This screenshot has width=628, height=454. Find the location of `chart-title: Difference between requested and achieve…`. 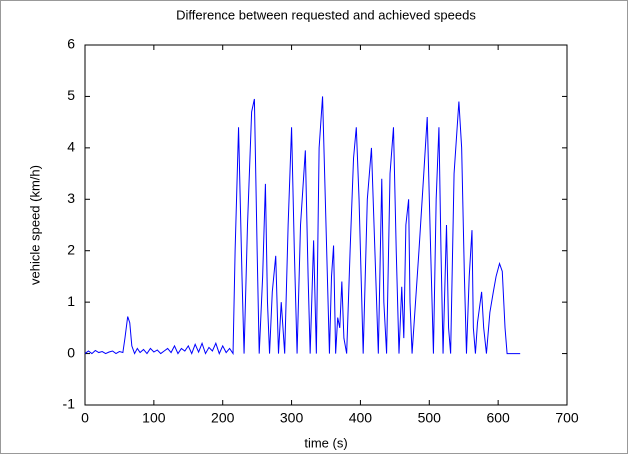

chart-title: Difference between requested and achieve… is located at coordinates (326, 14).